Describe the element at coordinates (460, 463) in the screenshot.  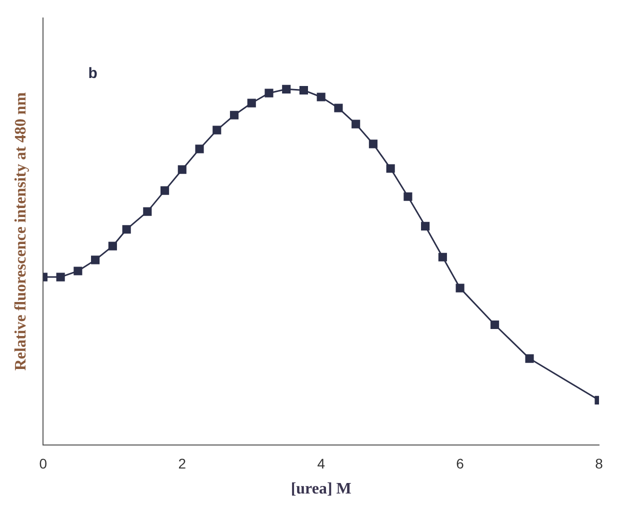
I see `x-tick-label: 6` at that location.